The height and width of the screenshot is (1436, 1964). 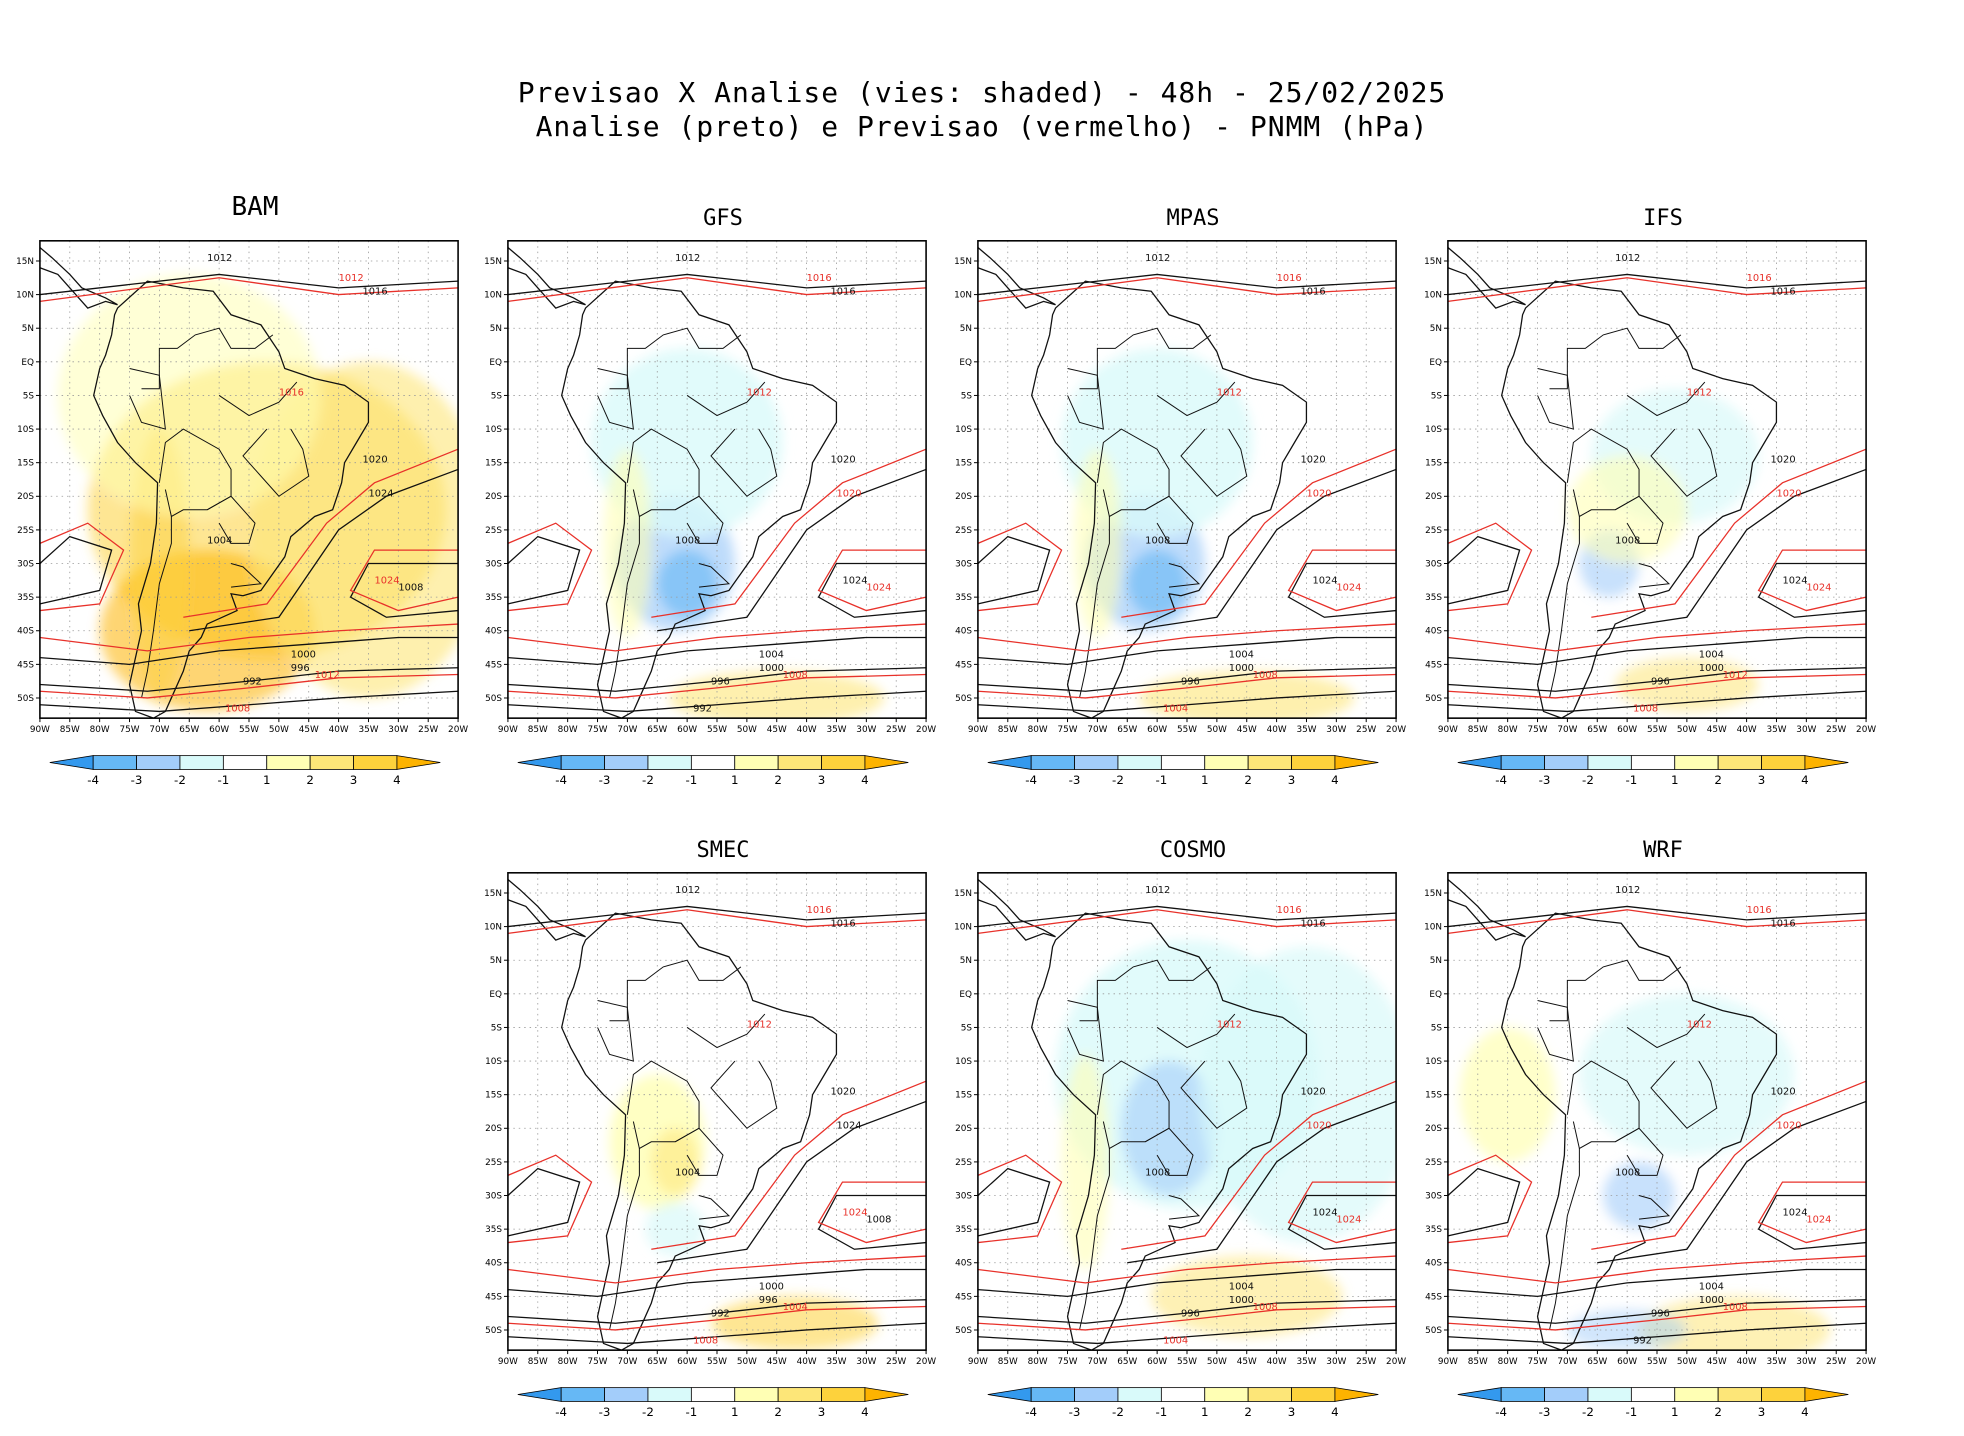 I want to click on lon-tick-label: 55W, so click(x=1657, y=730).